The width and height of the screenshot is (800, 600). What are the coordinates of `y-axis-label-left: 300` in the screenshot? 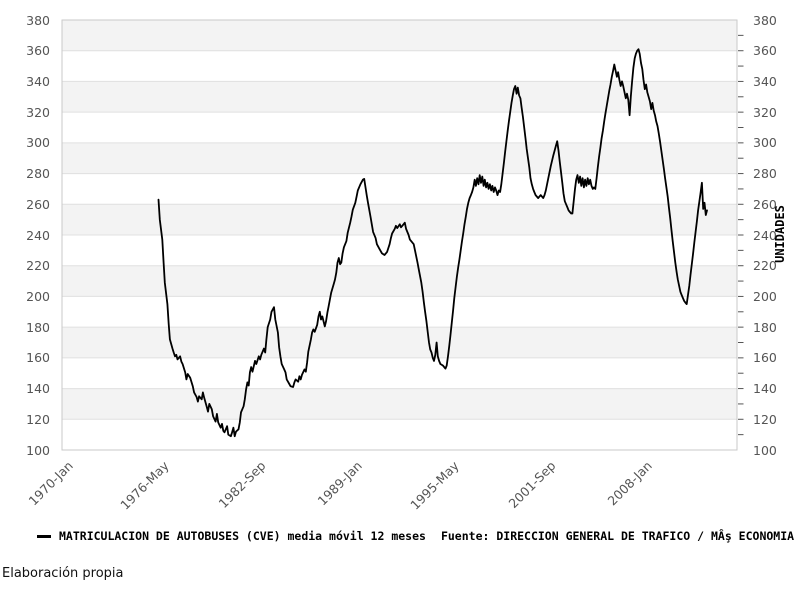 It's located at (38, 143).